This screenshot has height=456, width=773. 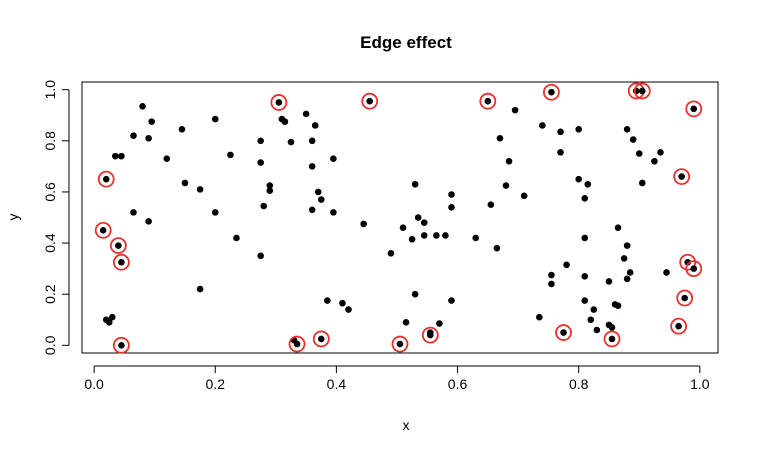 What do you see at coordinates (216, 384) in the screenshot?
I see `x-tick-label: 0.2` at bounding box center [216, 384].